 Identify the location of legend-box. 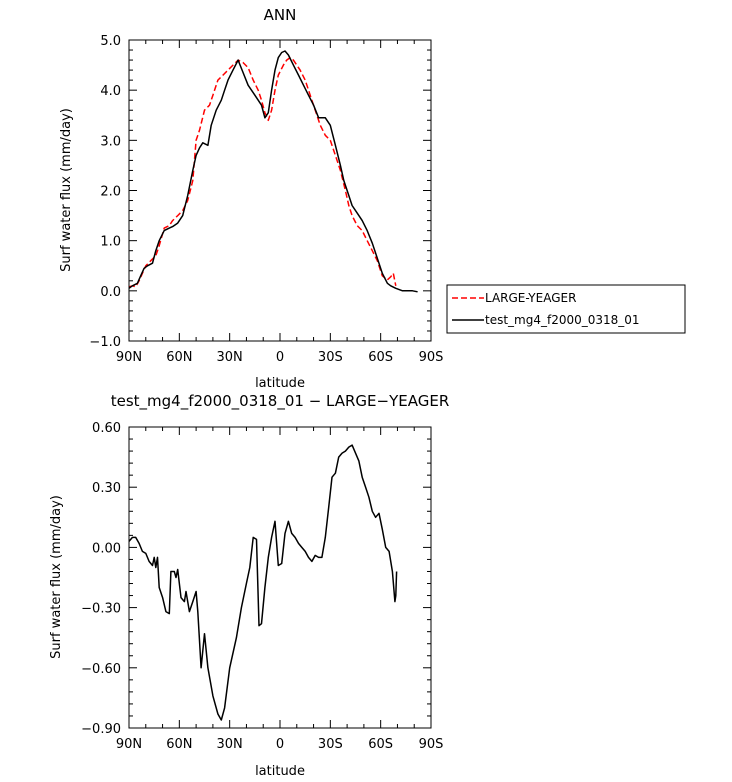
(566, 309).